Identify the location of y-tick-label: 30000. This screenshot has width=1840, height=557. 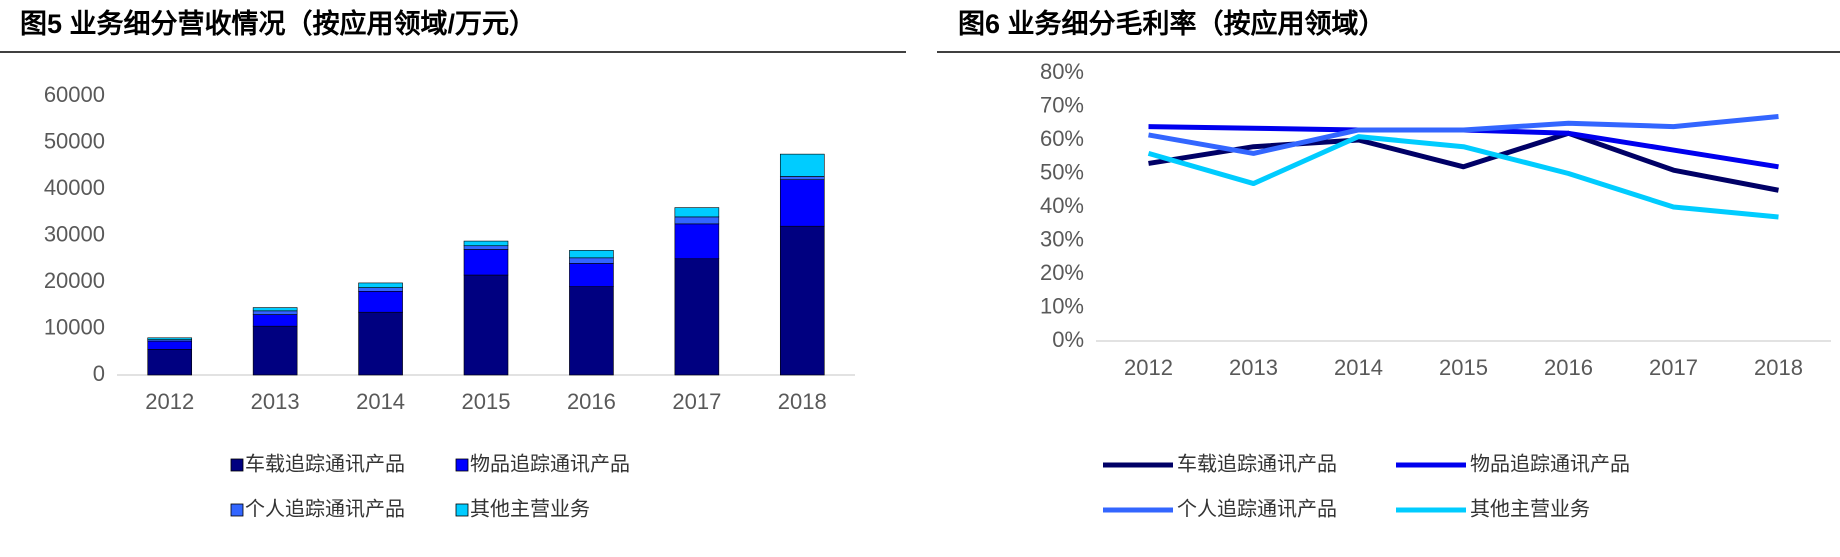
(74, 233).